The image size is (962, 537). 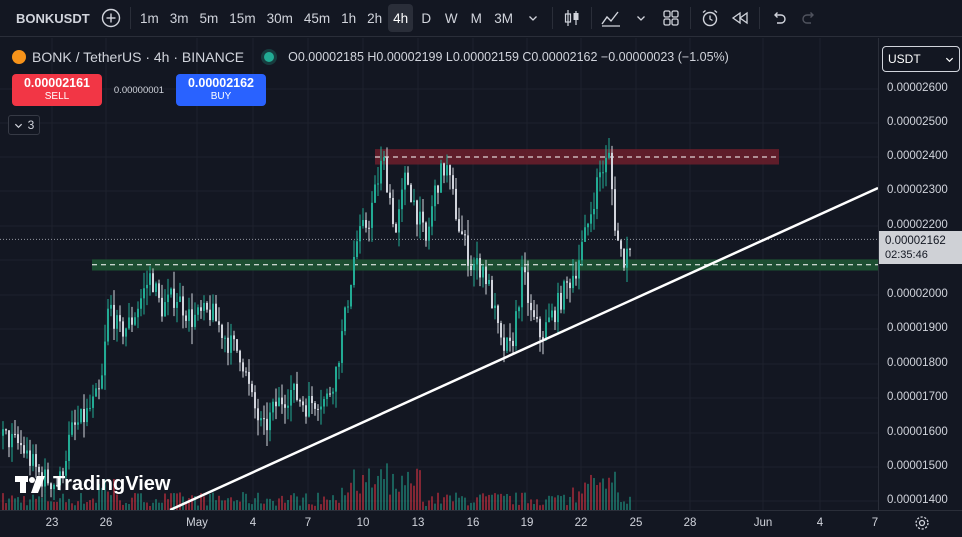 I want to click on layouts-button, so click(x=671, y=18).